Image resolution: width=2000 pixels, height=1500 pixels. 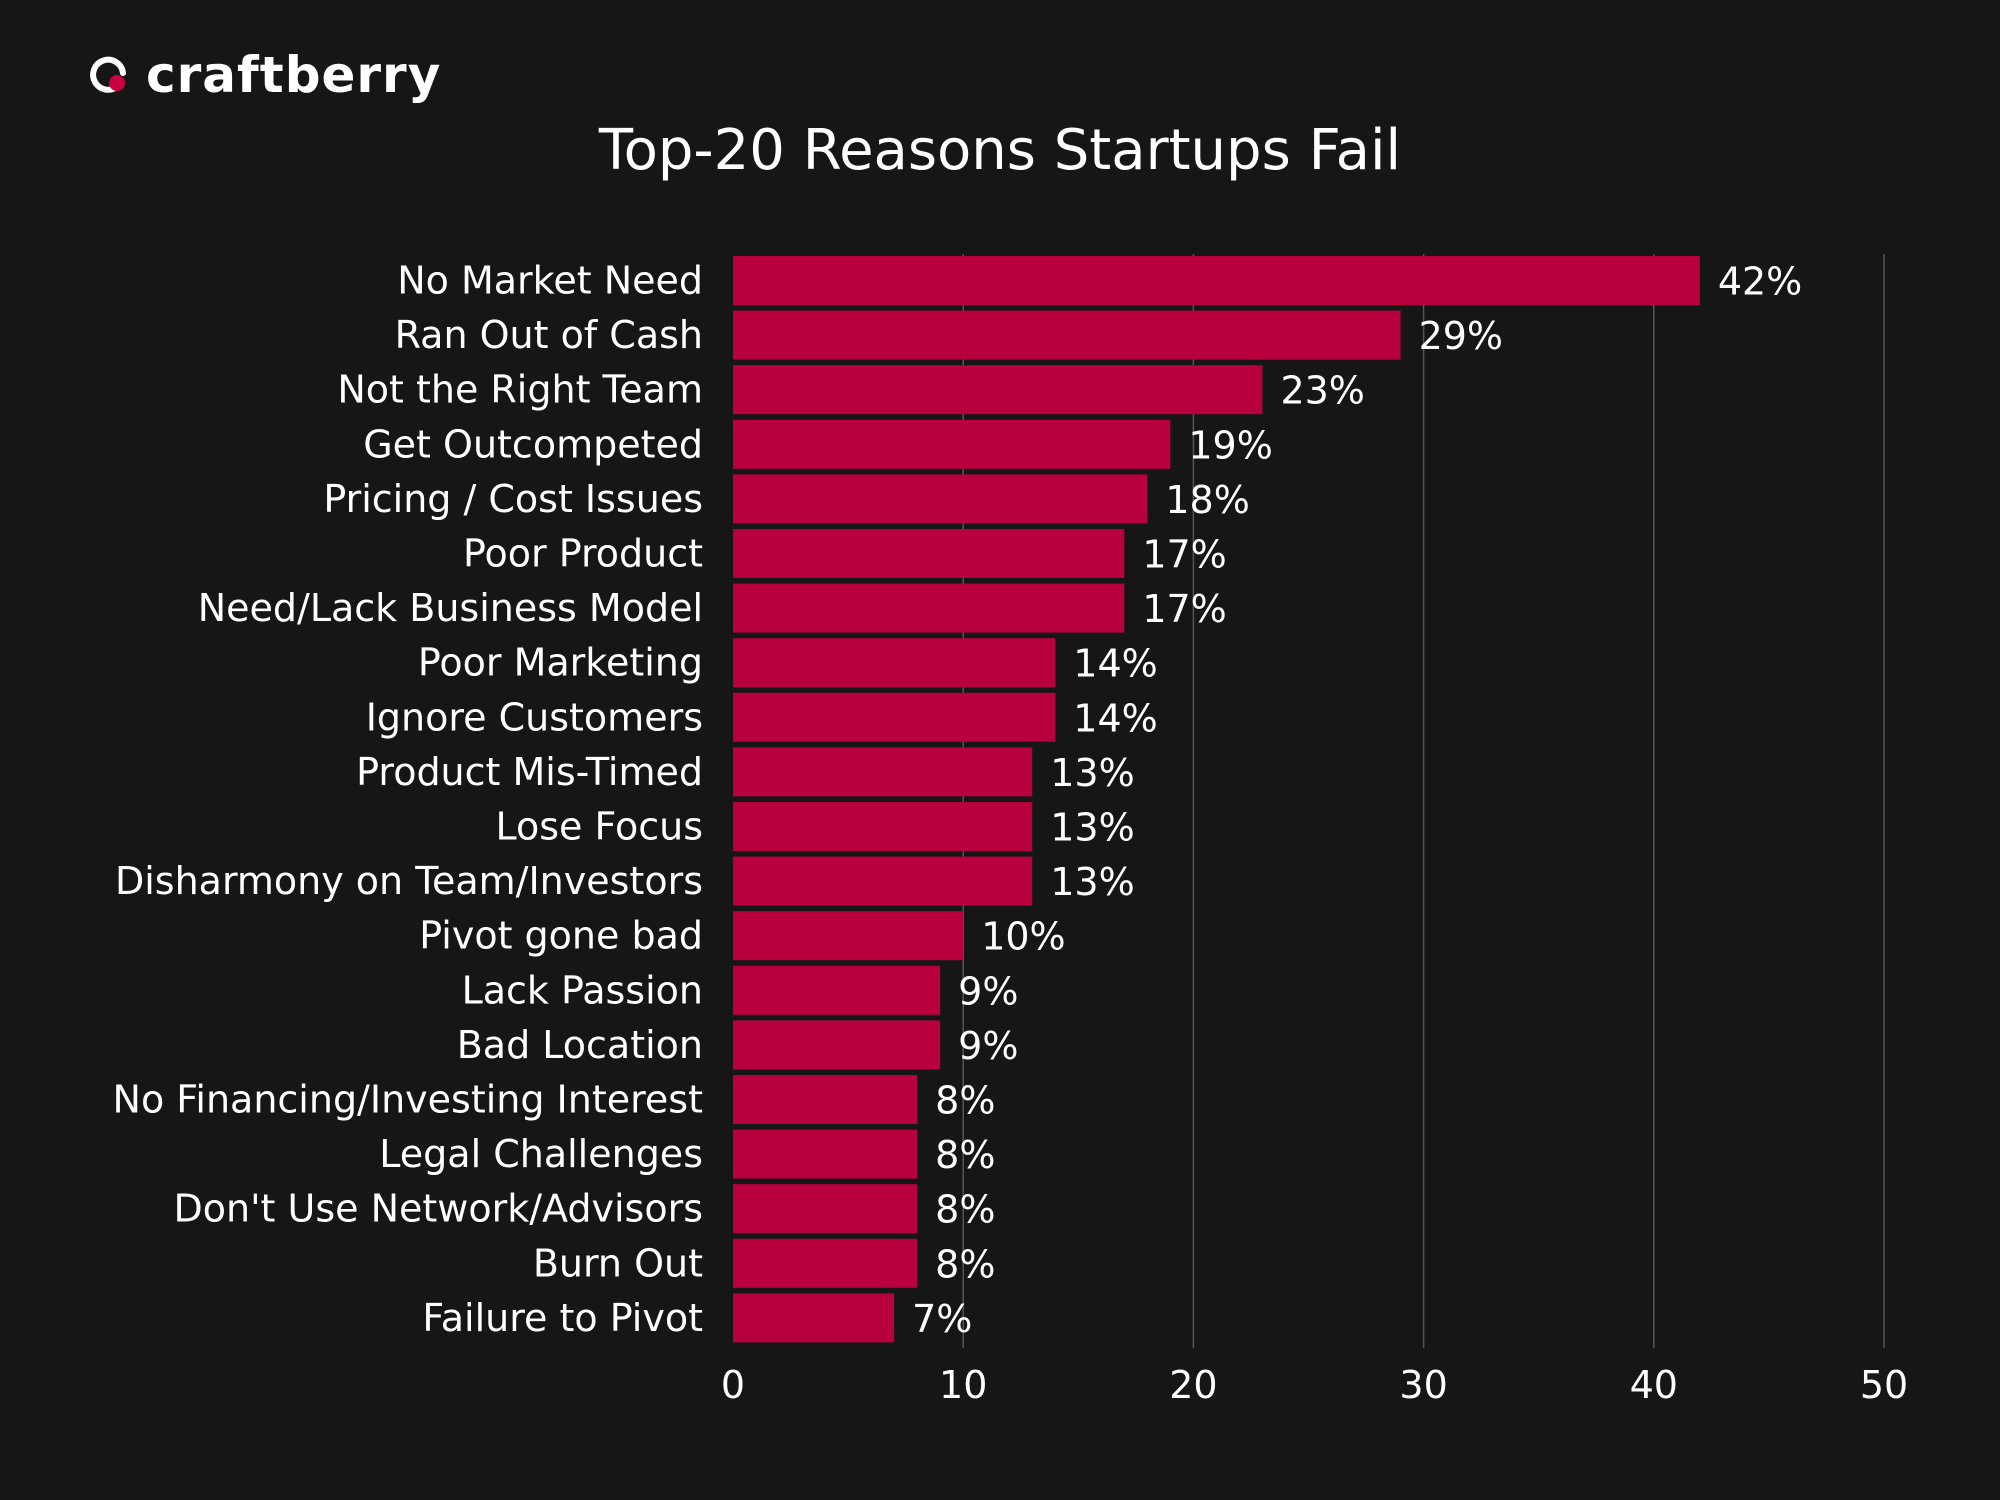 What do you see at coordinates (1230, 445) in the screenshot?
I see `data-label: 19%` at bounding box center [1230, 445].